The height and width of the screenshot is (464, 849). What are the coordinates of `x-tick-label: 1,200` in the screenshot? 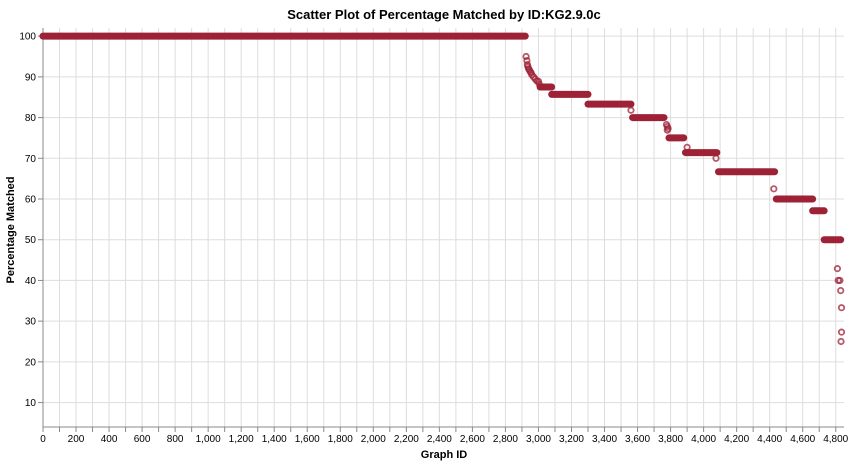 It's located at (241, 439).